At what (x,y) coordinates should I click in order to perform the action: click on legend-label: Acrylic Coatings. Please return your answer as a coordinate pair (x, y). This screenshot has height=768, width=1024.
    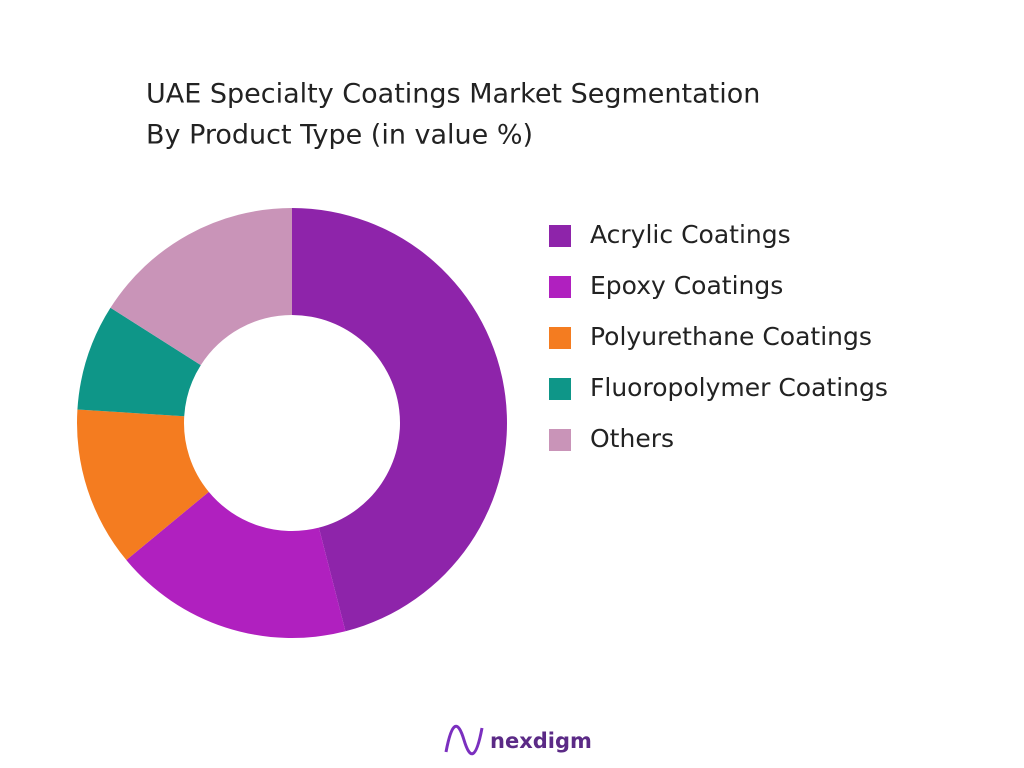
    Looking at the image, I should click on (690, 234).